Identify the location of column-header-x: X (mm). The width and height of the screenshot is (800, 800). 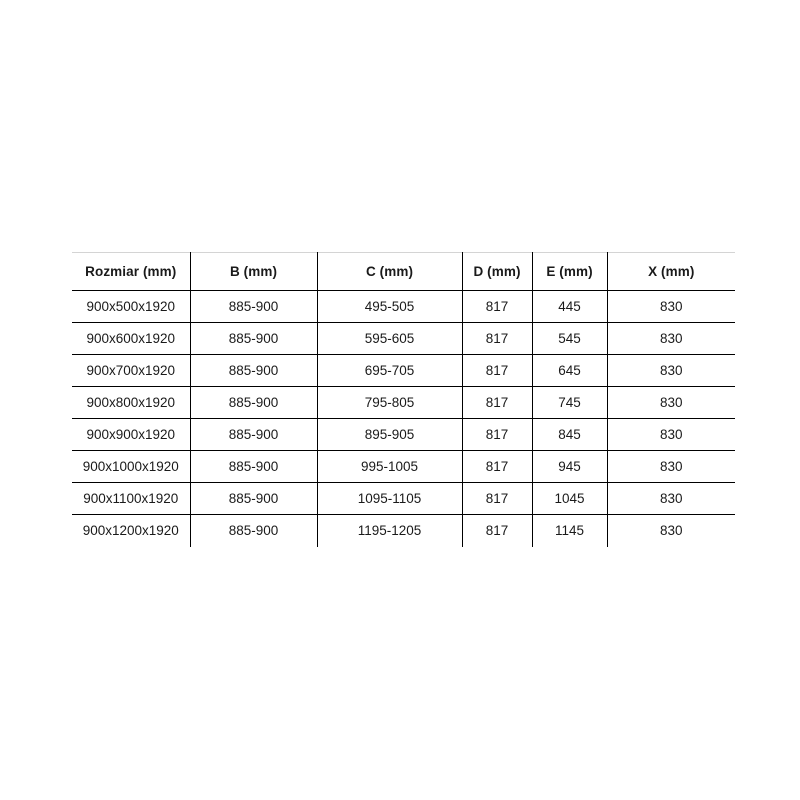
(670, 271).